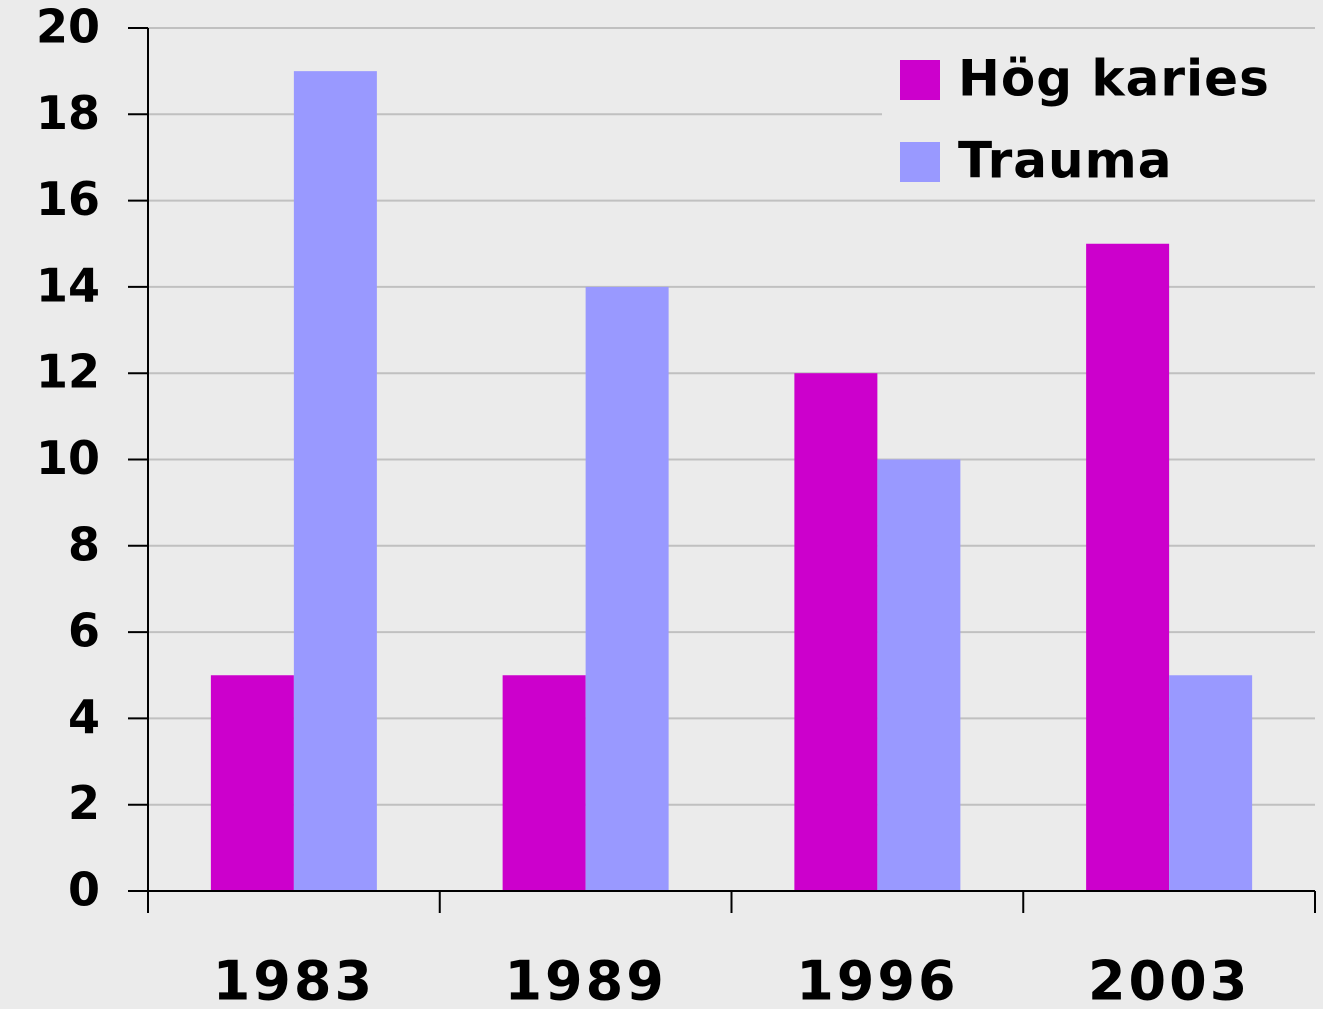 The width and height of the screenshot is (1323, 1009). Describe the element at coordinates (294, 979) in the screenshot. I see `x-tick-label: 1983` at that location.